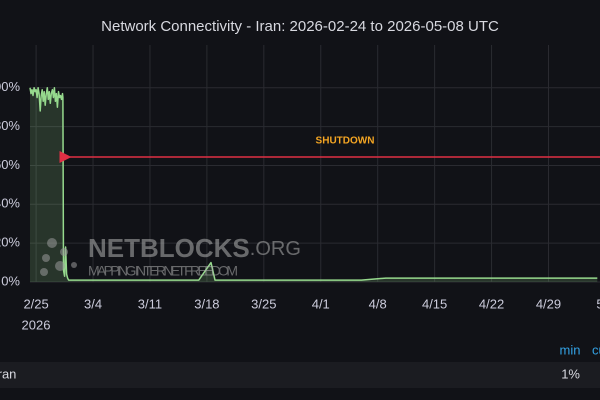 Image resolution: width=600 pixels, height=400 pixels. I want to click on x-tick-label: 3/4, so click(93, 303).